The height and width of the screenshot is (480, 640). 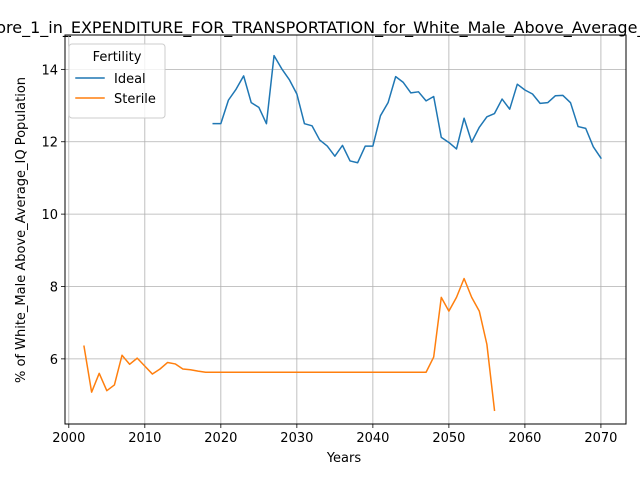 I want to click on y-tick-label: 8, so click(x=54, y=287).